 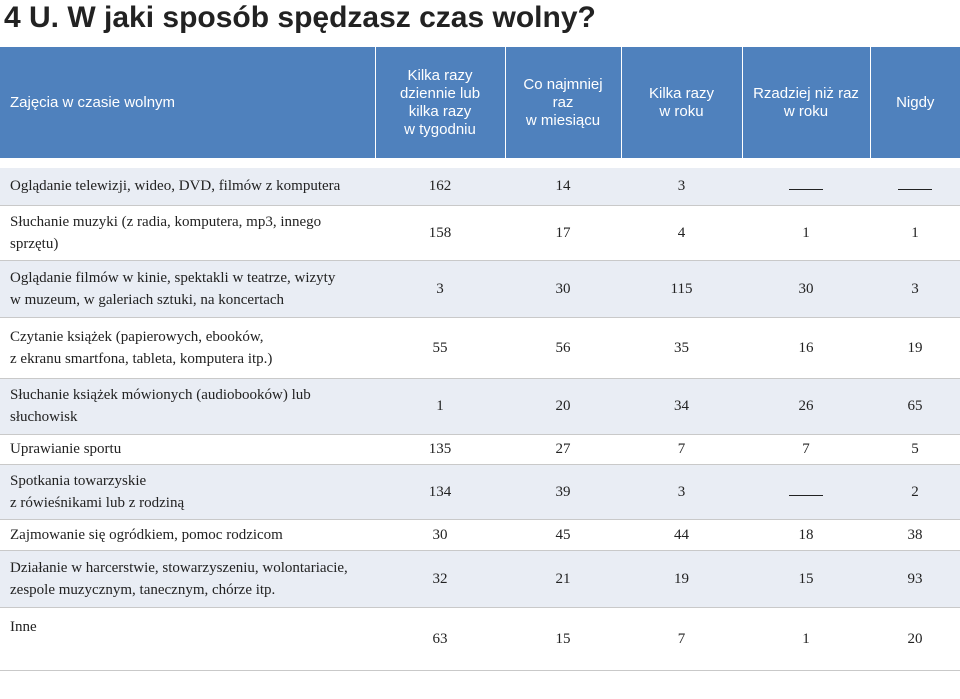 I want to click on value-cell: 56, so click(x=563, y=348).